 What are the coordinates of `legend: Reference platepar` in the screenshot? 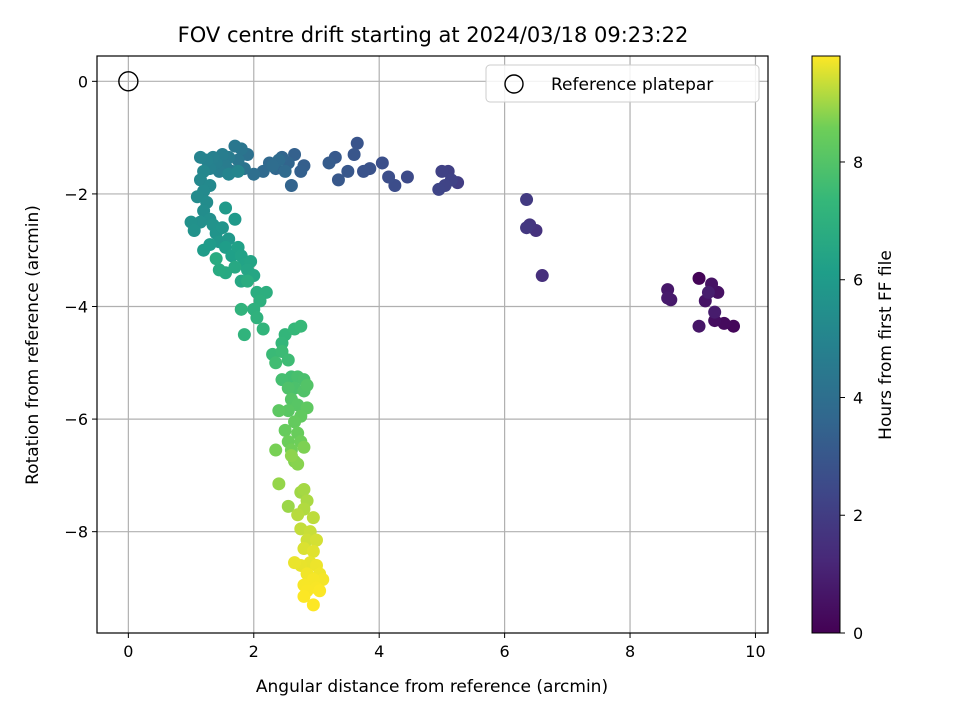 It's located at (622, 83).